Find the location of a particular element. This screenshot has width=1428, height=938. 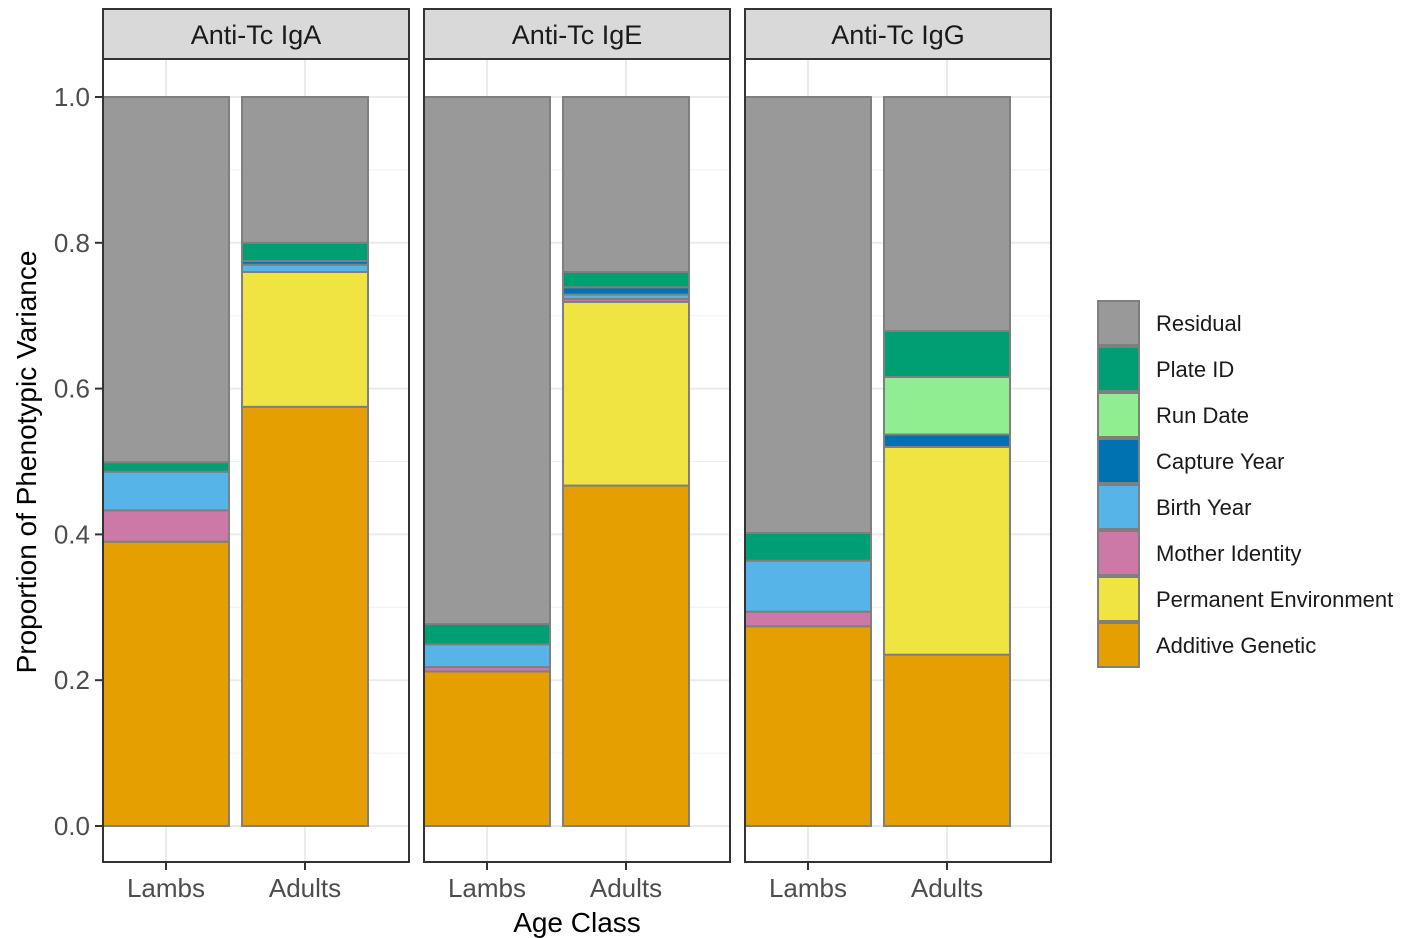

legend-item-plate-id: Plate ID is located at coordinates (1165, 369).